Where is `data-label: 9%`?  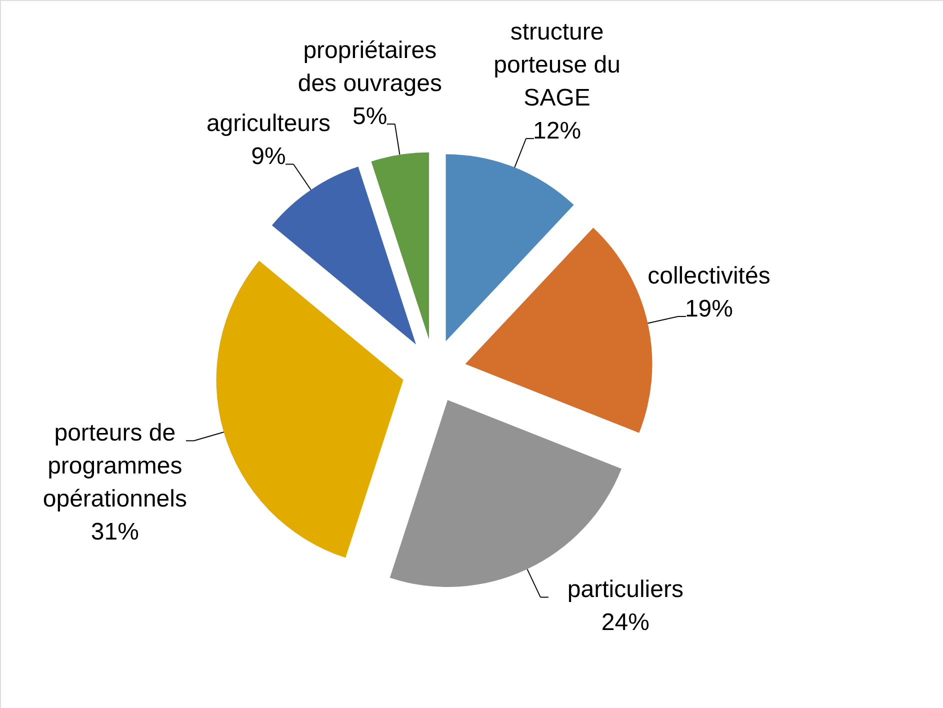
data-label: 9% is located at coordinates (268, 156).